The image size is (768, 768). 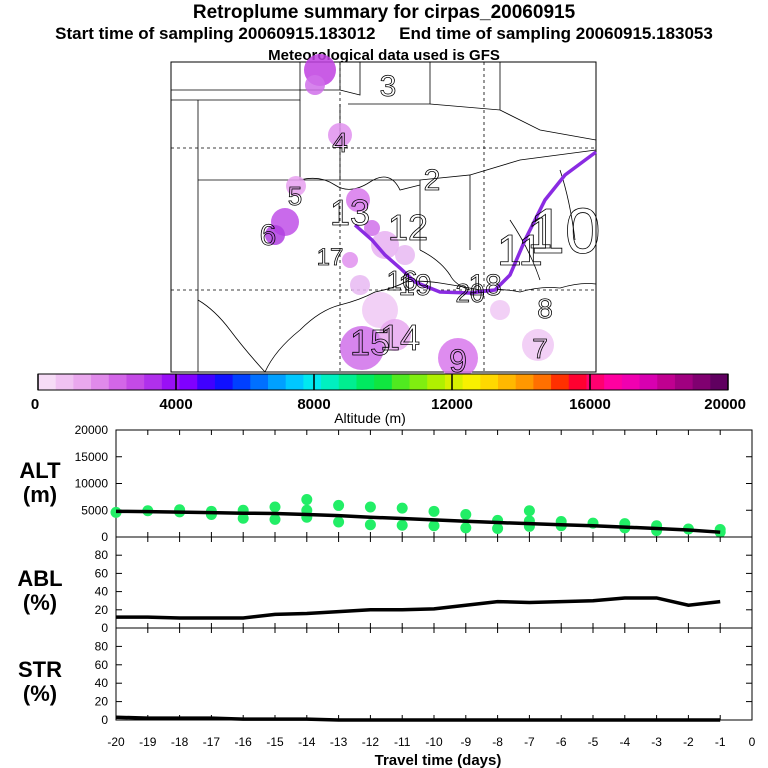 What do you see at coordinates (656, 742) in the screenshot?
I see `x-tick-label: -3` at bounding box center [656, 742].